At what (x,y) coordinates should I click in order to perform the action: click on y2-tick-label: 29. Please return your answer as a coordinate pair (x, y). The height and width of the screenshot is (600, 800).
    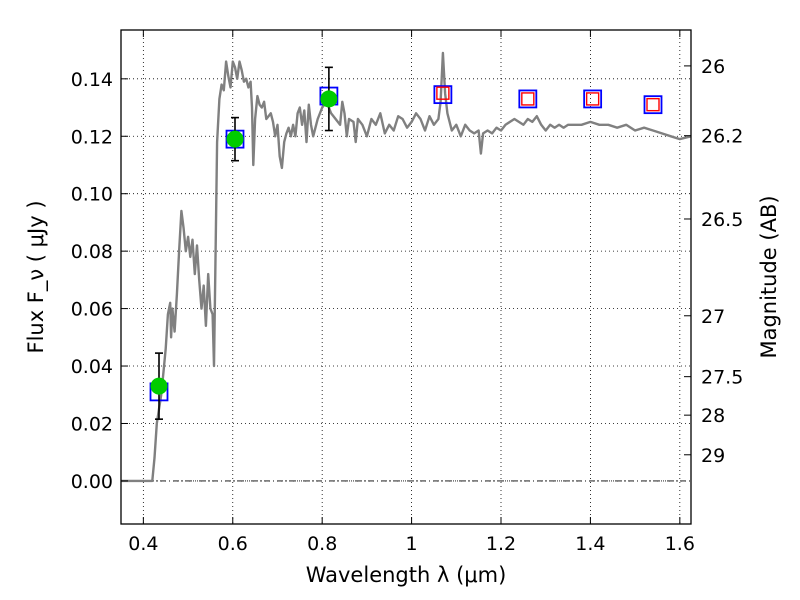
    Looking at the image, I should click on (713, 456).